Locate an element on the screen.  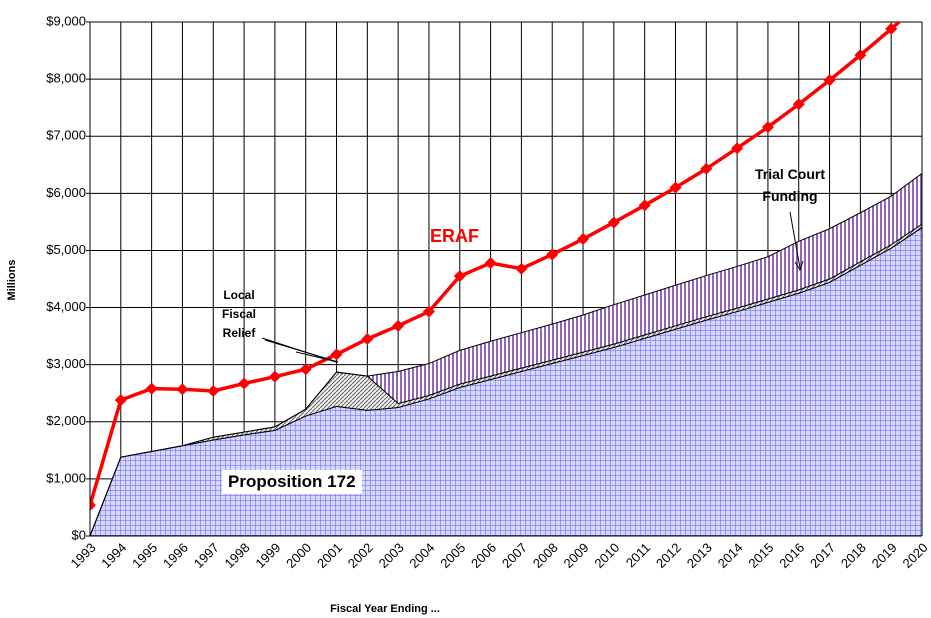
y-axis-title: Millions is located at coordinates (12, 280).